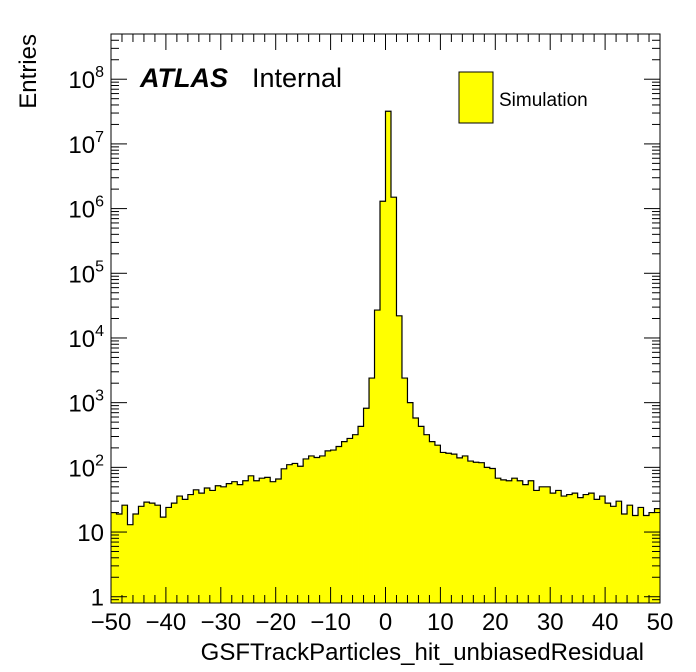 The height and width of the screenshot is (672, 696). I want to click on atlas-label: ATLAS Internal, so click(240, 78).